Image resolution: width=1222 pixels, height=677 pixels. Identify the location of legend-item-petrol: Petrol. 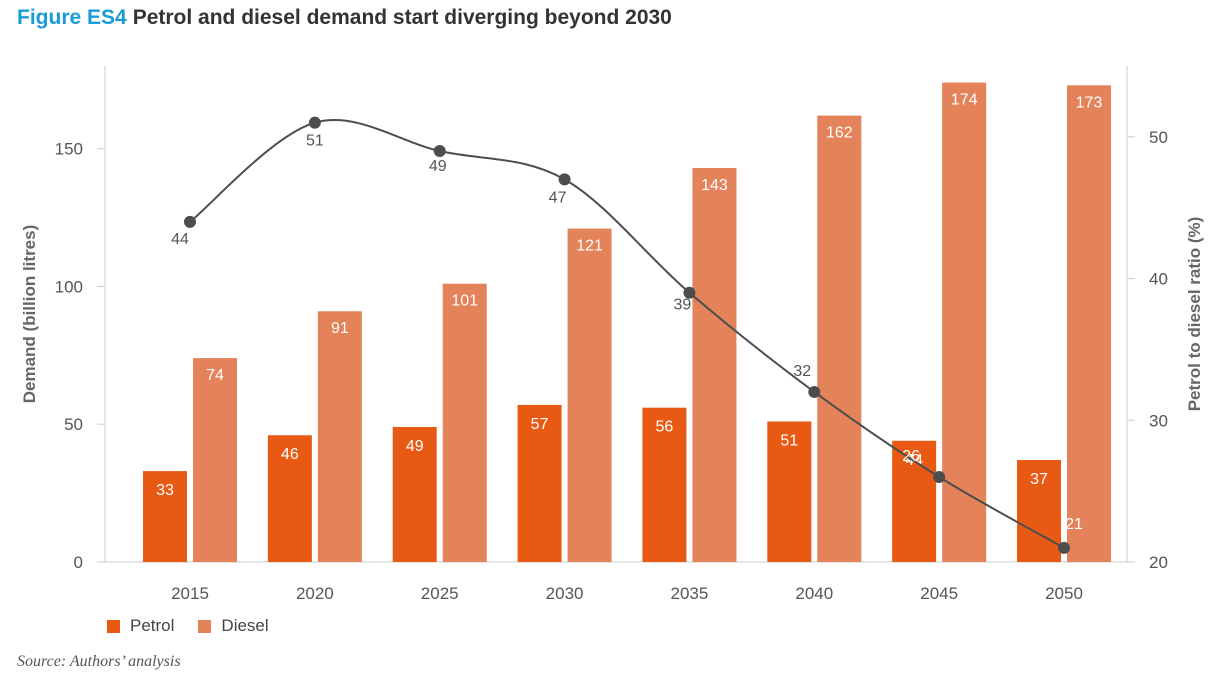
(140, 626).